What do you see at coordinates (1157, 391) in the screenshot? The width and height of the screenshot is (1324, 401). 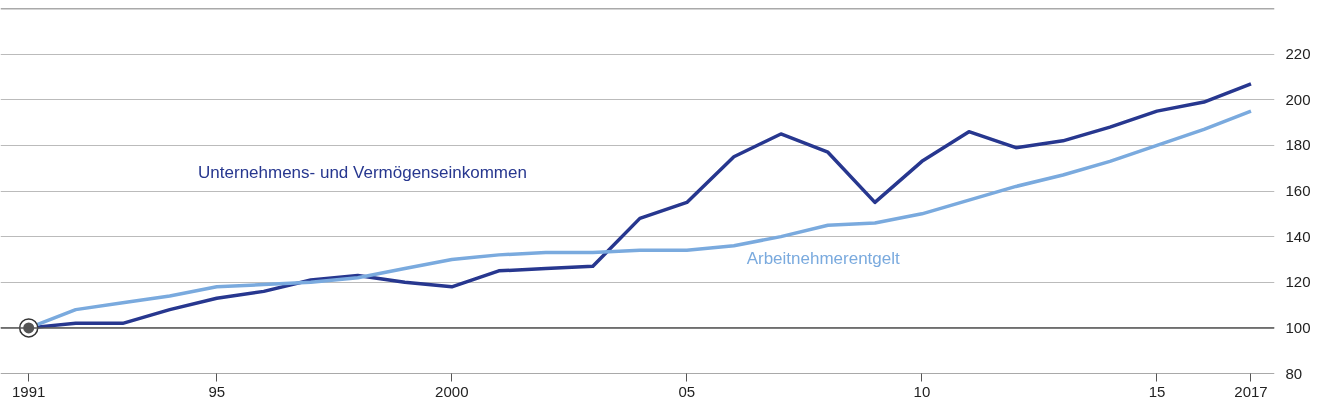 I see `x-tick-label: 15` at bounding box center [1157, 391].